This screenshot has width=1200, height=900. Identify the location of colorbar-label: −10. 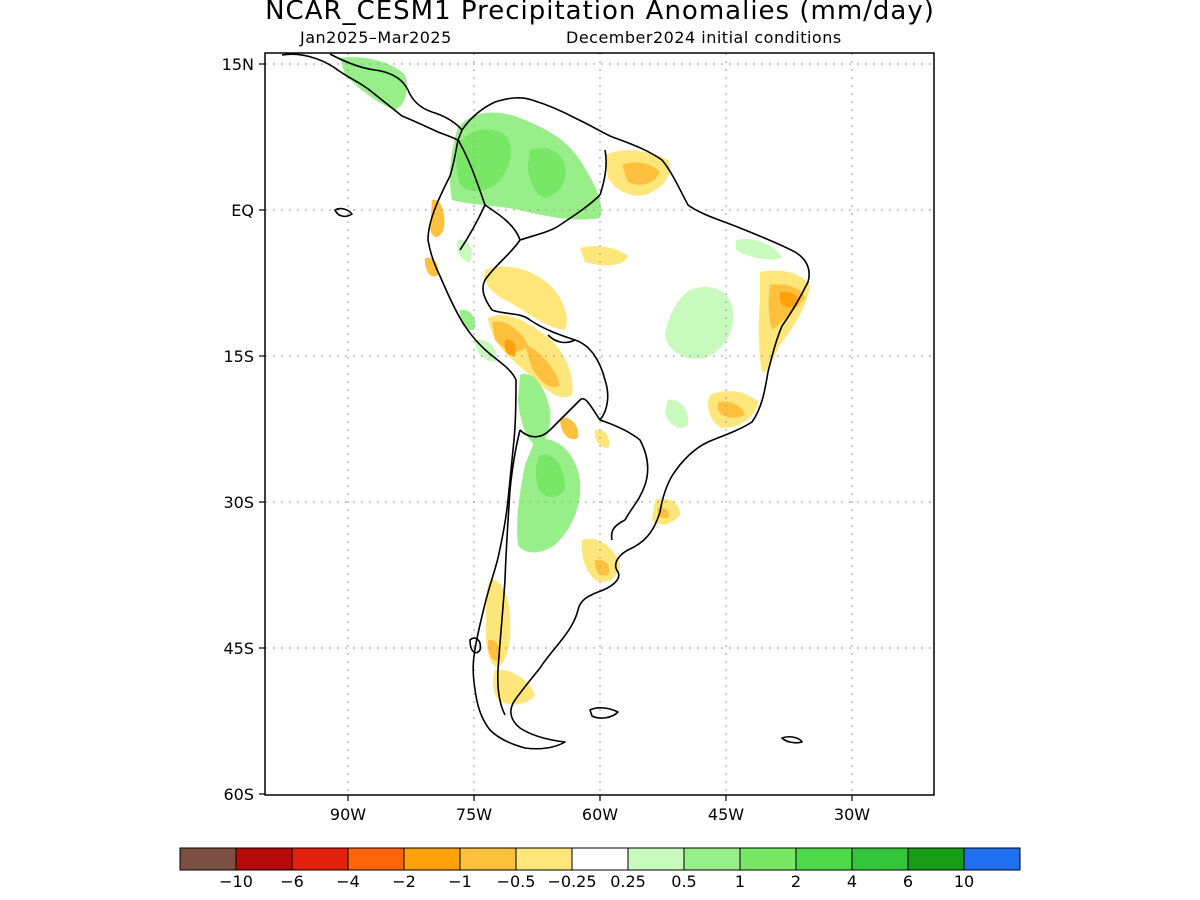
(236, 881).